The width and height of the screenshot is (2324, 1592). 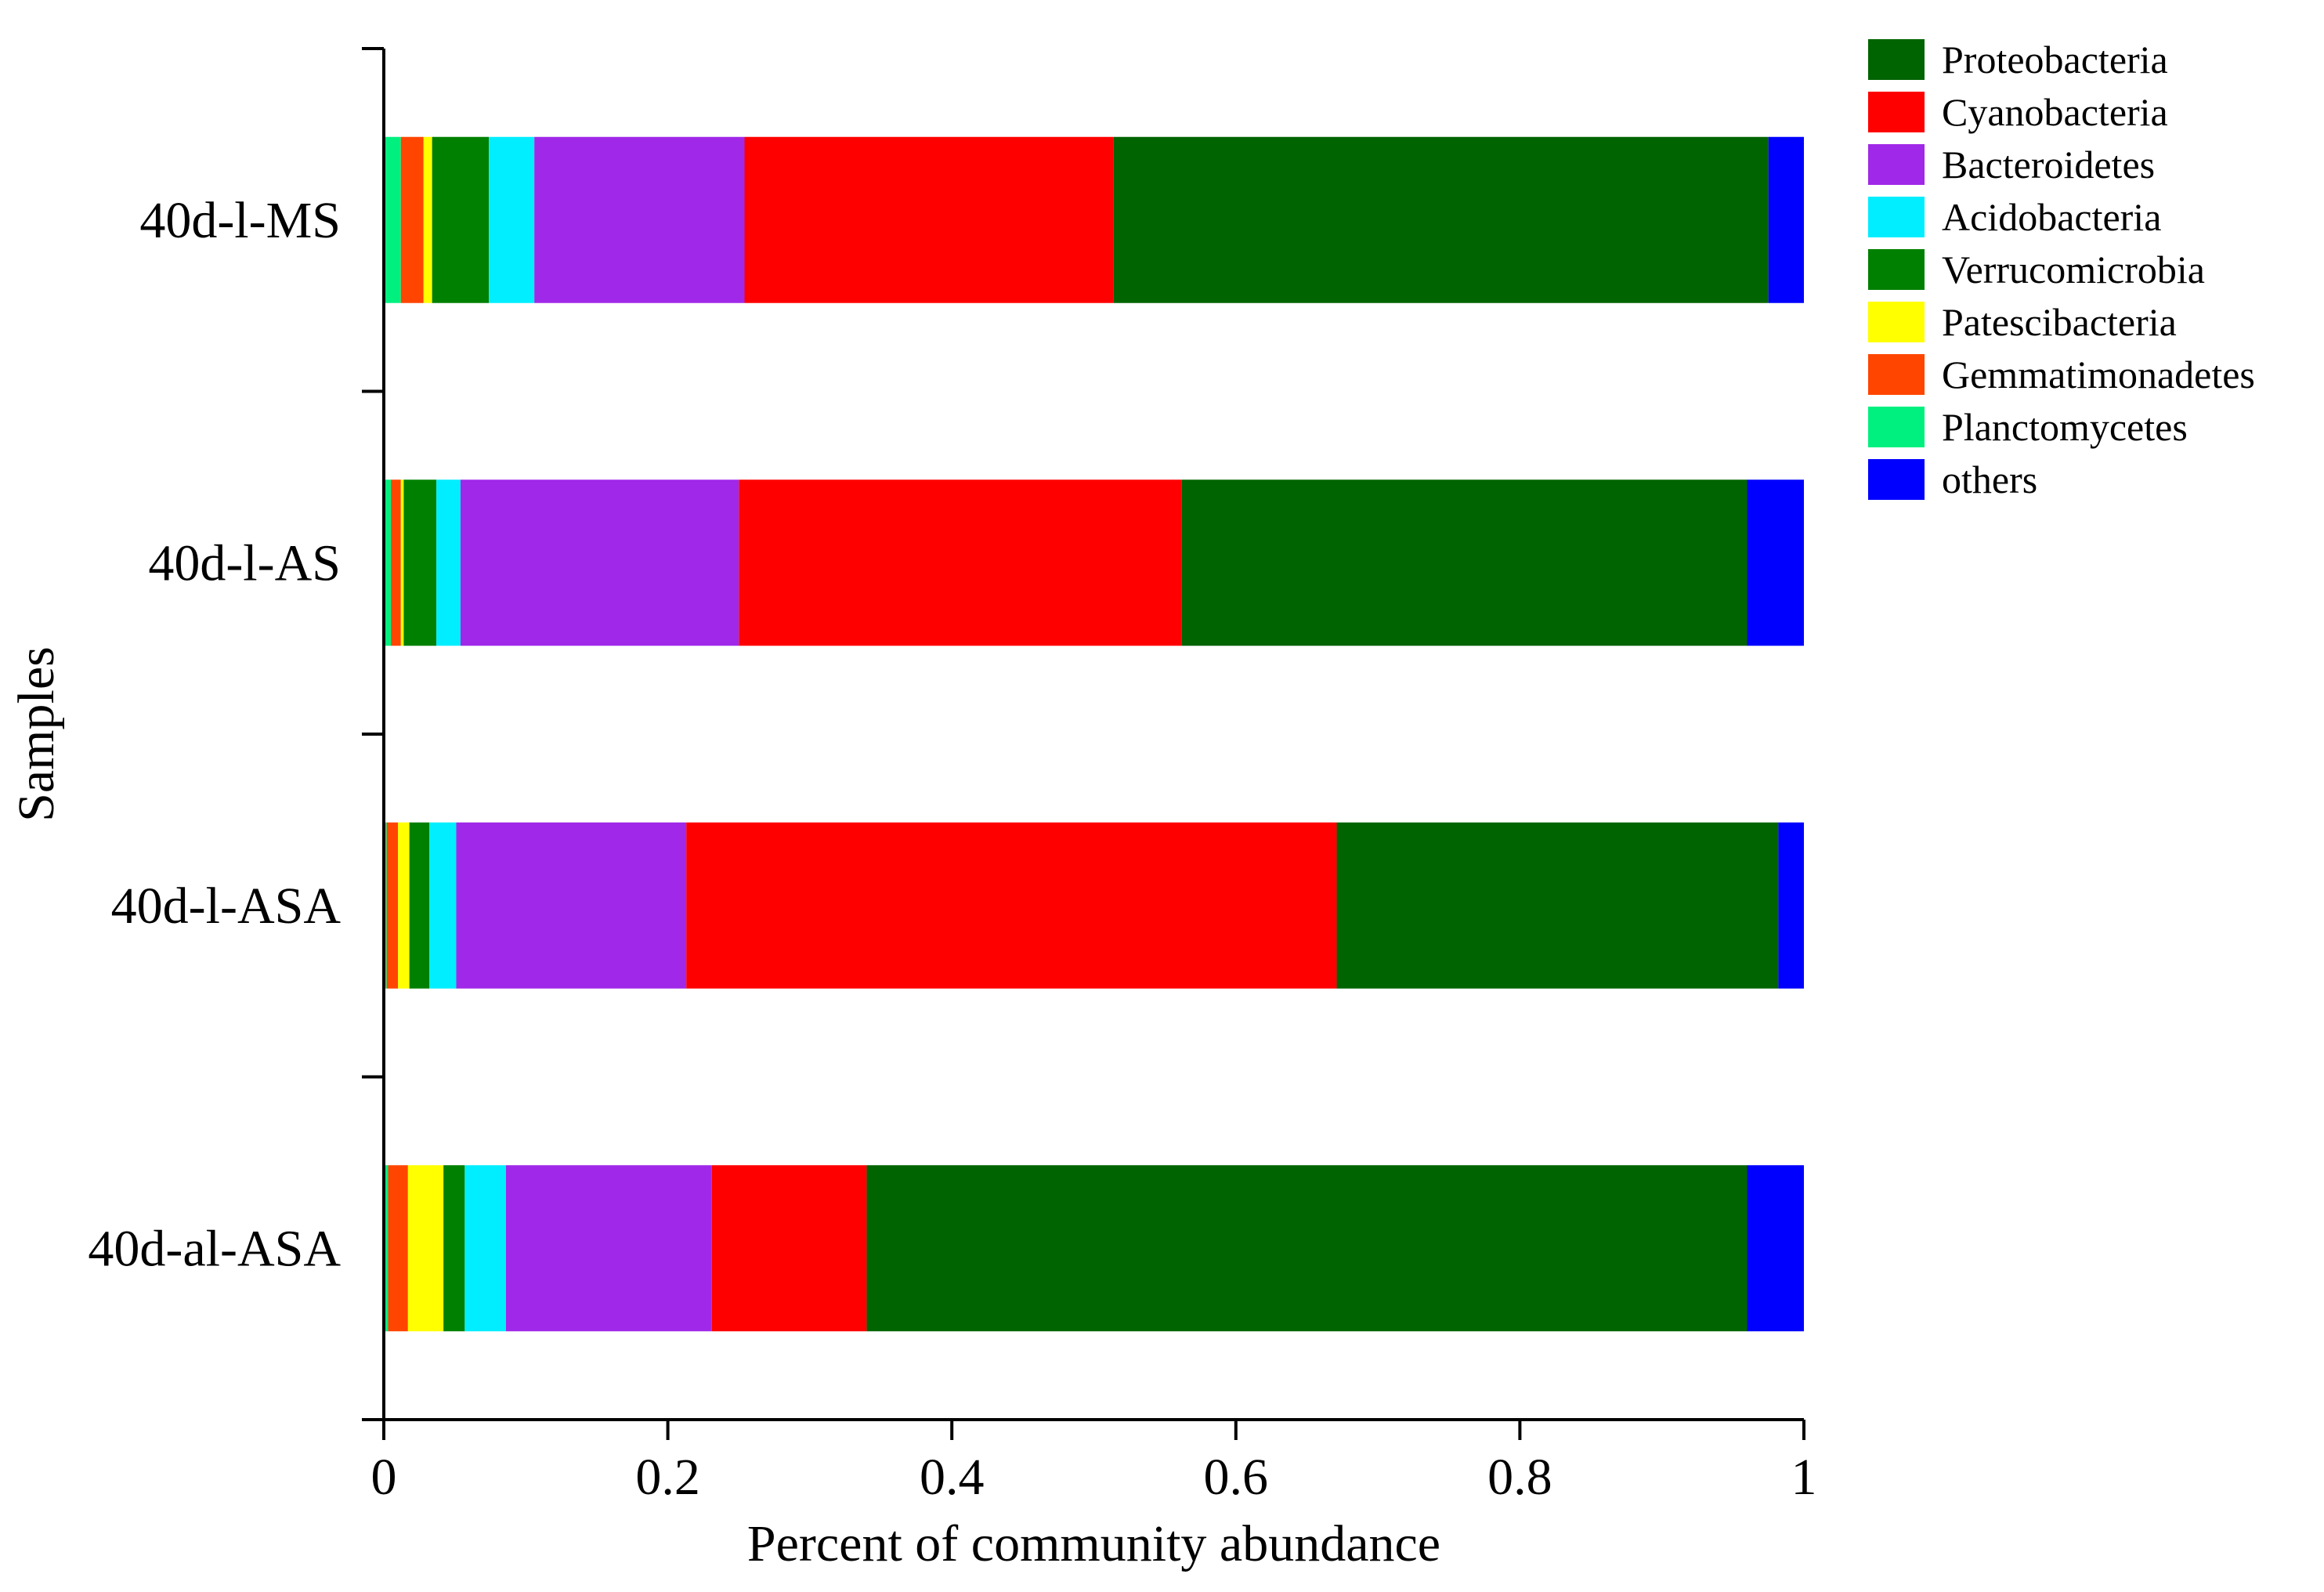 I want to click on bar-segment-others-40d-l-asa, so click(x=1791, y=906).